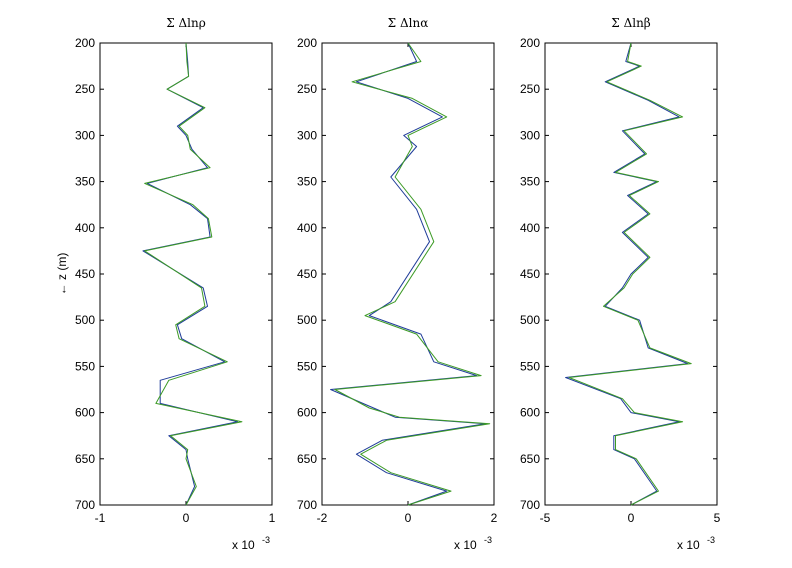 This screenshot has height=568, width=792. I want to click on subplot-title: Σ Δlnβ, so click(631, 23).